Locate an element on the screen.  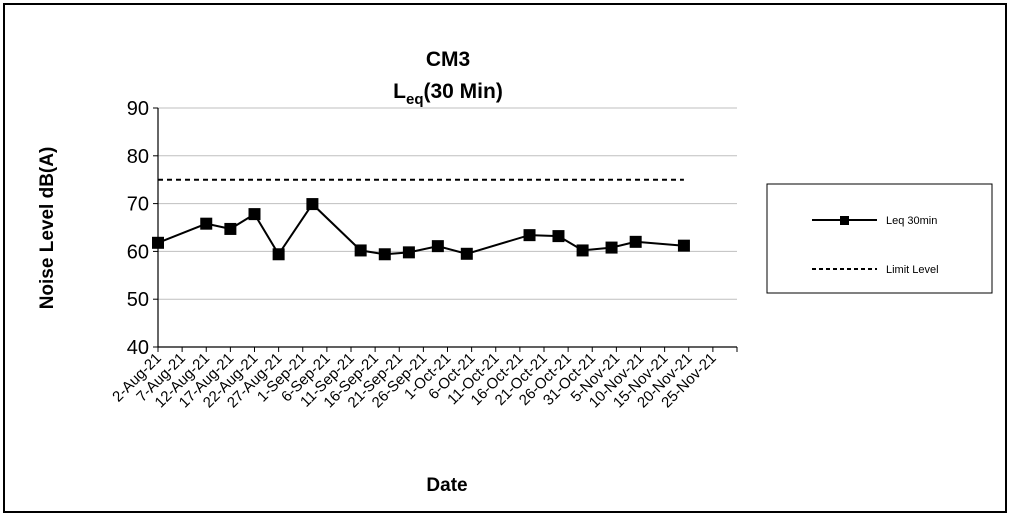
chart-title-sub: eq is located at coordinates (415, 99).